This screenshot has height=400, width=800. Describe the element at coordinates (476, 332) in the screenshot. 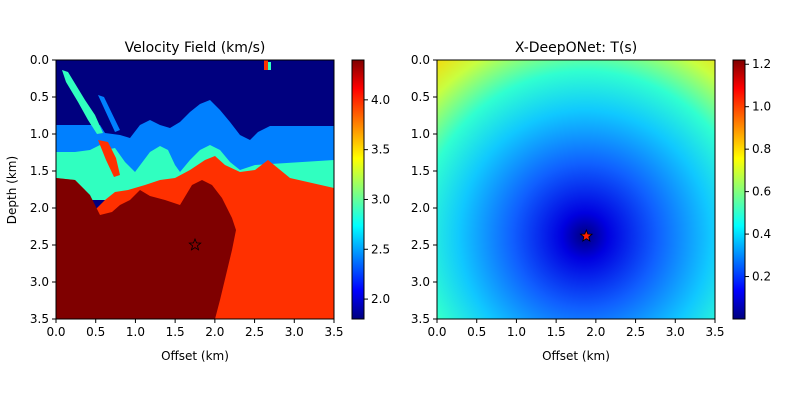

I see `traveltime-xtick-label: 0.5` at that location.